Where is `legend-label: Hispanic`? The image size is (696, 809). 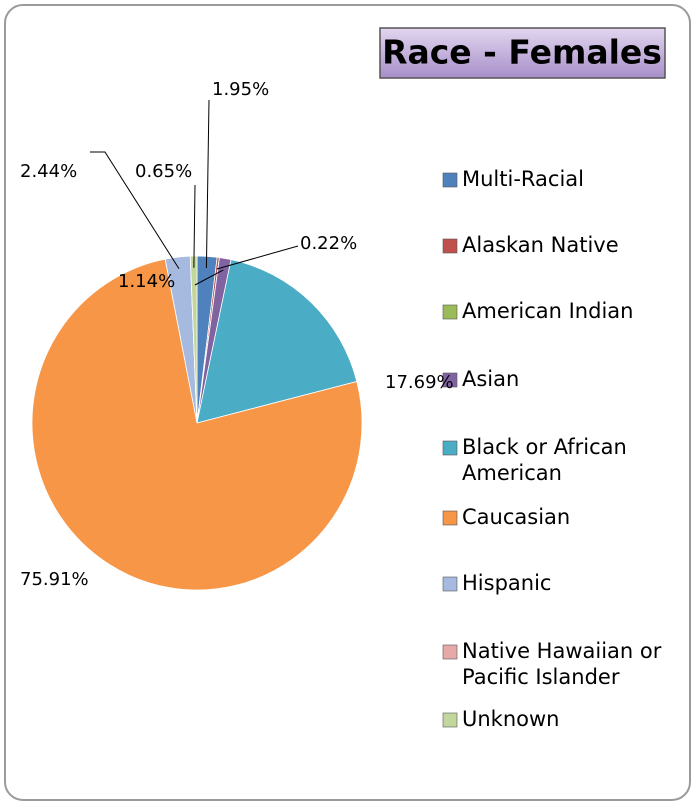 legend-label: Hispanic is located at coordinates (506, 583).